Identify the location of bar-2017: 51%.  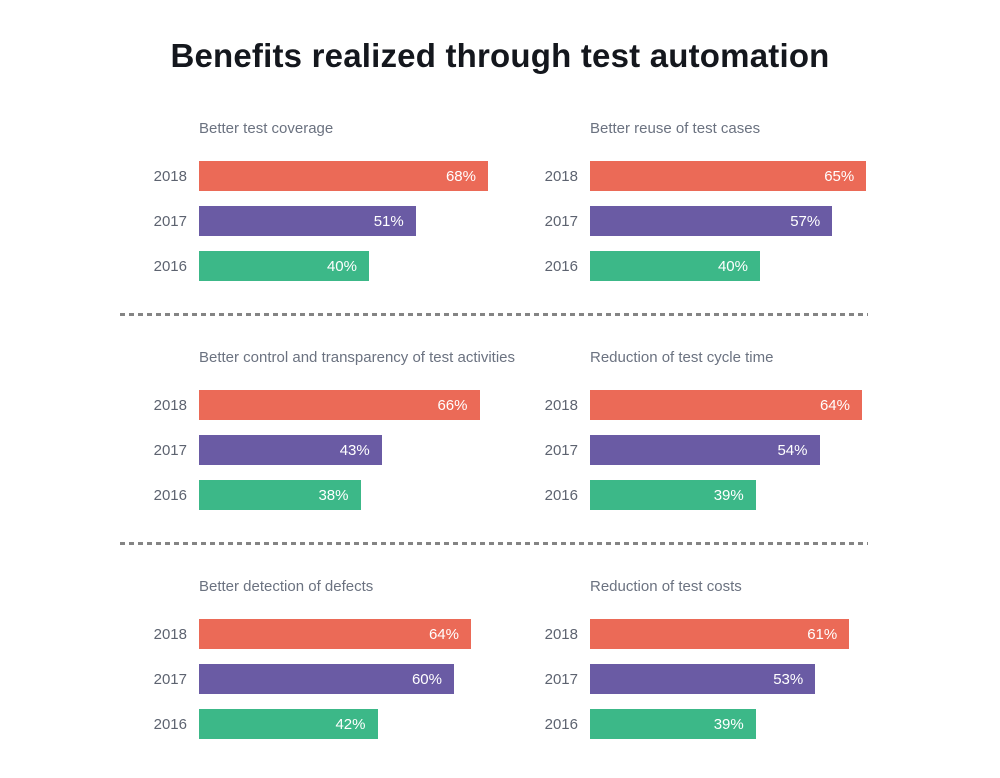
(307, 221).